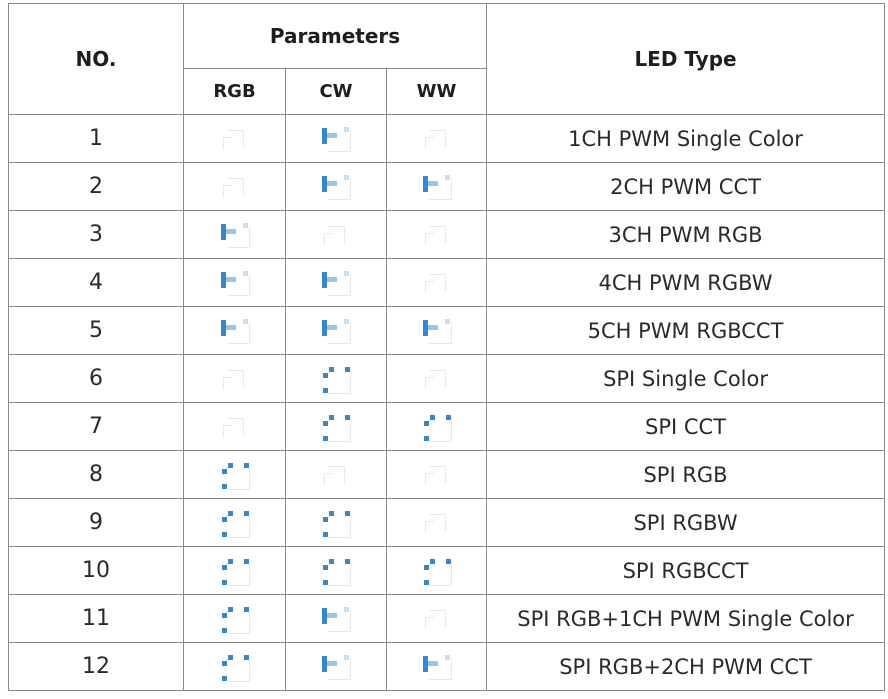  What do you see at coordinates (686, 186) in the screenshot?
I see `led-type-cell: 2CH PWM CCT` at bounding box center [686, 186].